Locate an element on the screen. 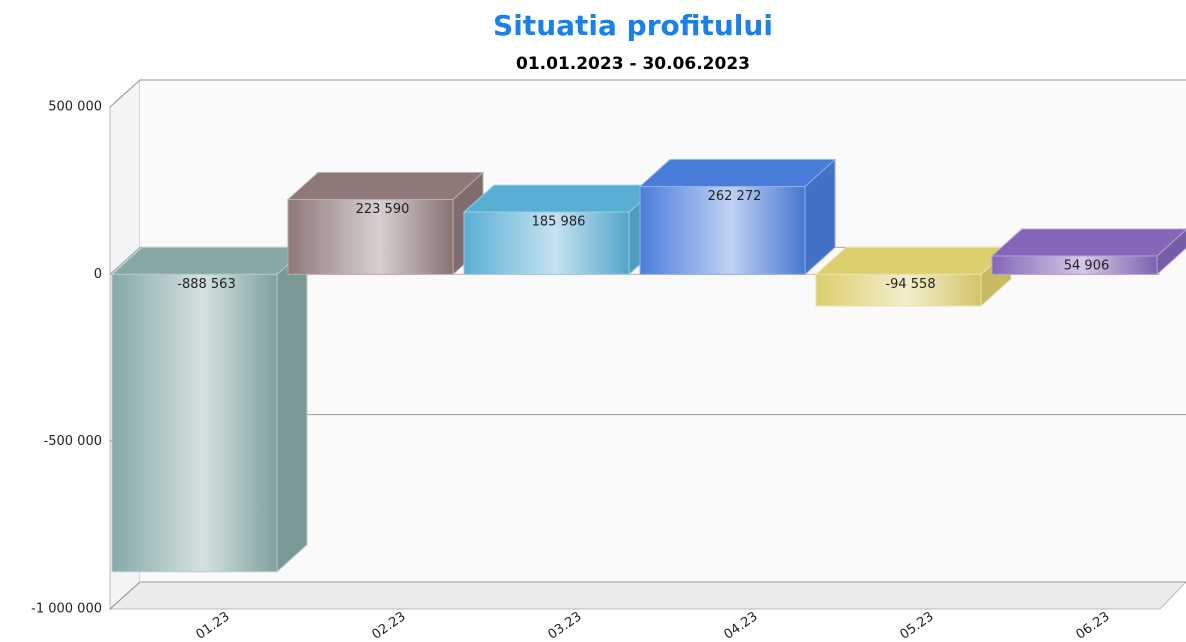  x-tick-label: 01.23 is located at coordinates (212, 625).